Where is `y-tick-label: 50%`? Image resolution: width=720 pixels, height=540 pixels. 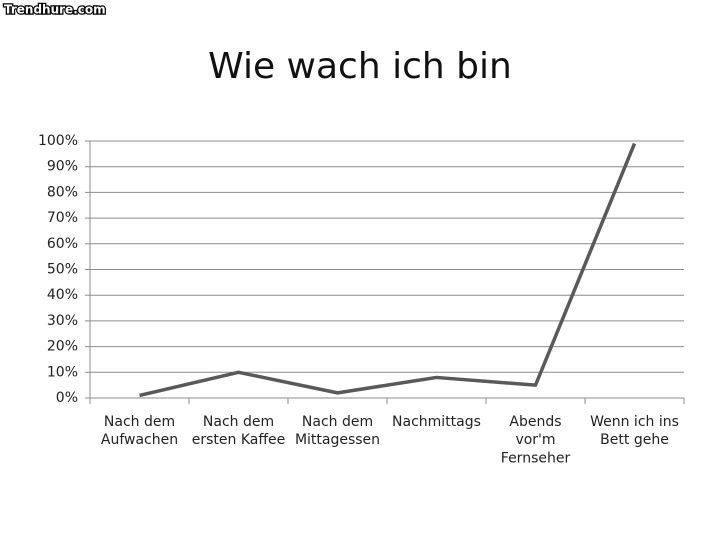 y-tick-label: 50% is located at coordinates (62, 270).